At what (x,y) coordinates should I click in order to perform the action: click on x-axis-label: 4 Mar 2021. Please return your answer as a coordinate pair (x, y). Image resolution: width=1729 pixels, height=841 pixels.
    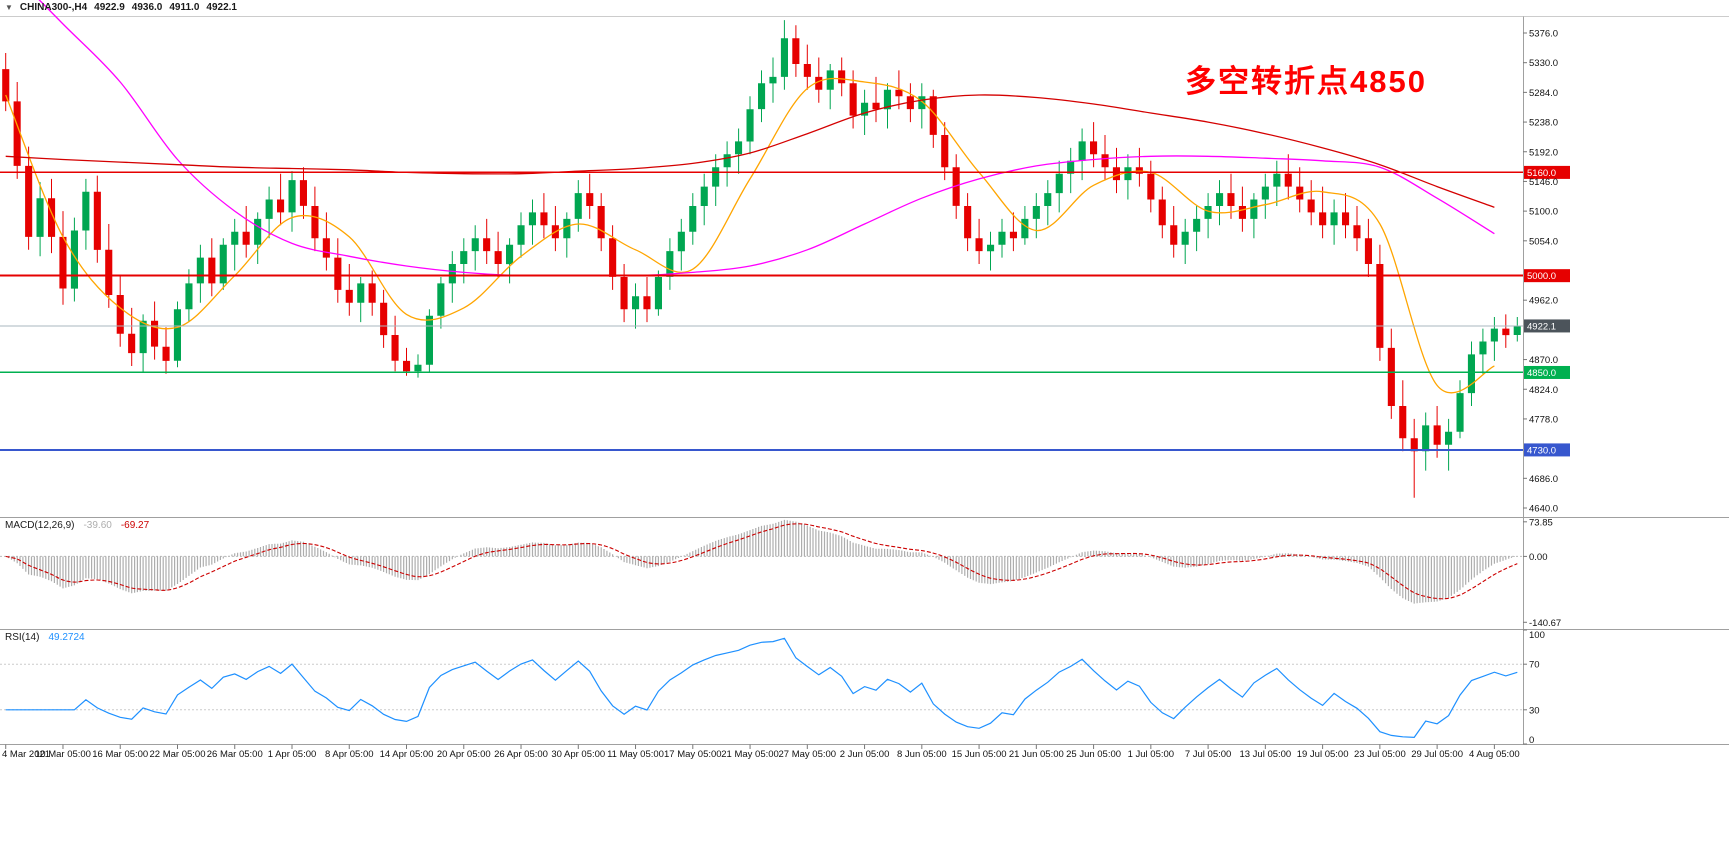
    Looking at the image, I should click on (26, 754).